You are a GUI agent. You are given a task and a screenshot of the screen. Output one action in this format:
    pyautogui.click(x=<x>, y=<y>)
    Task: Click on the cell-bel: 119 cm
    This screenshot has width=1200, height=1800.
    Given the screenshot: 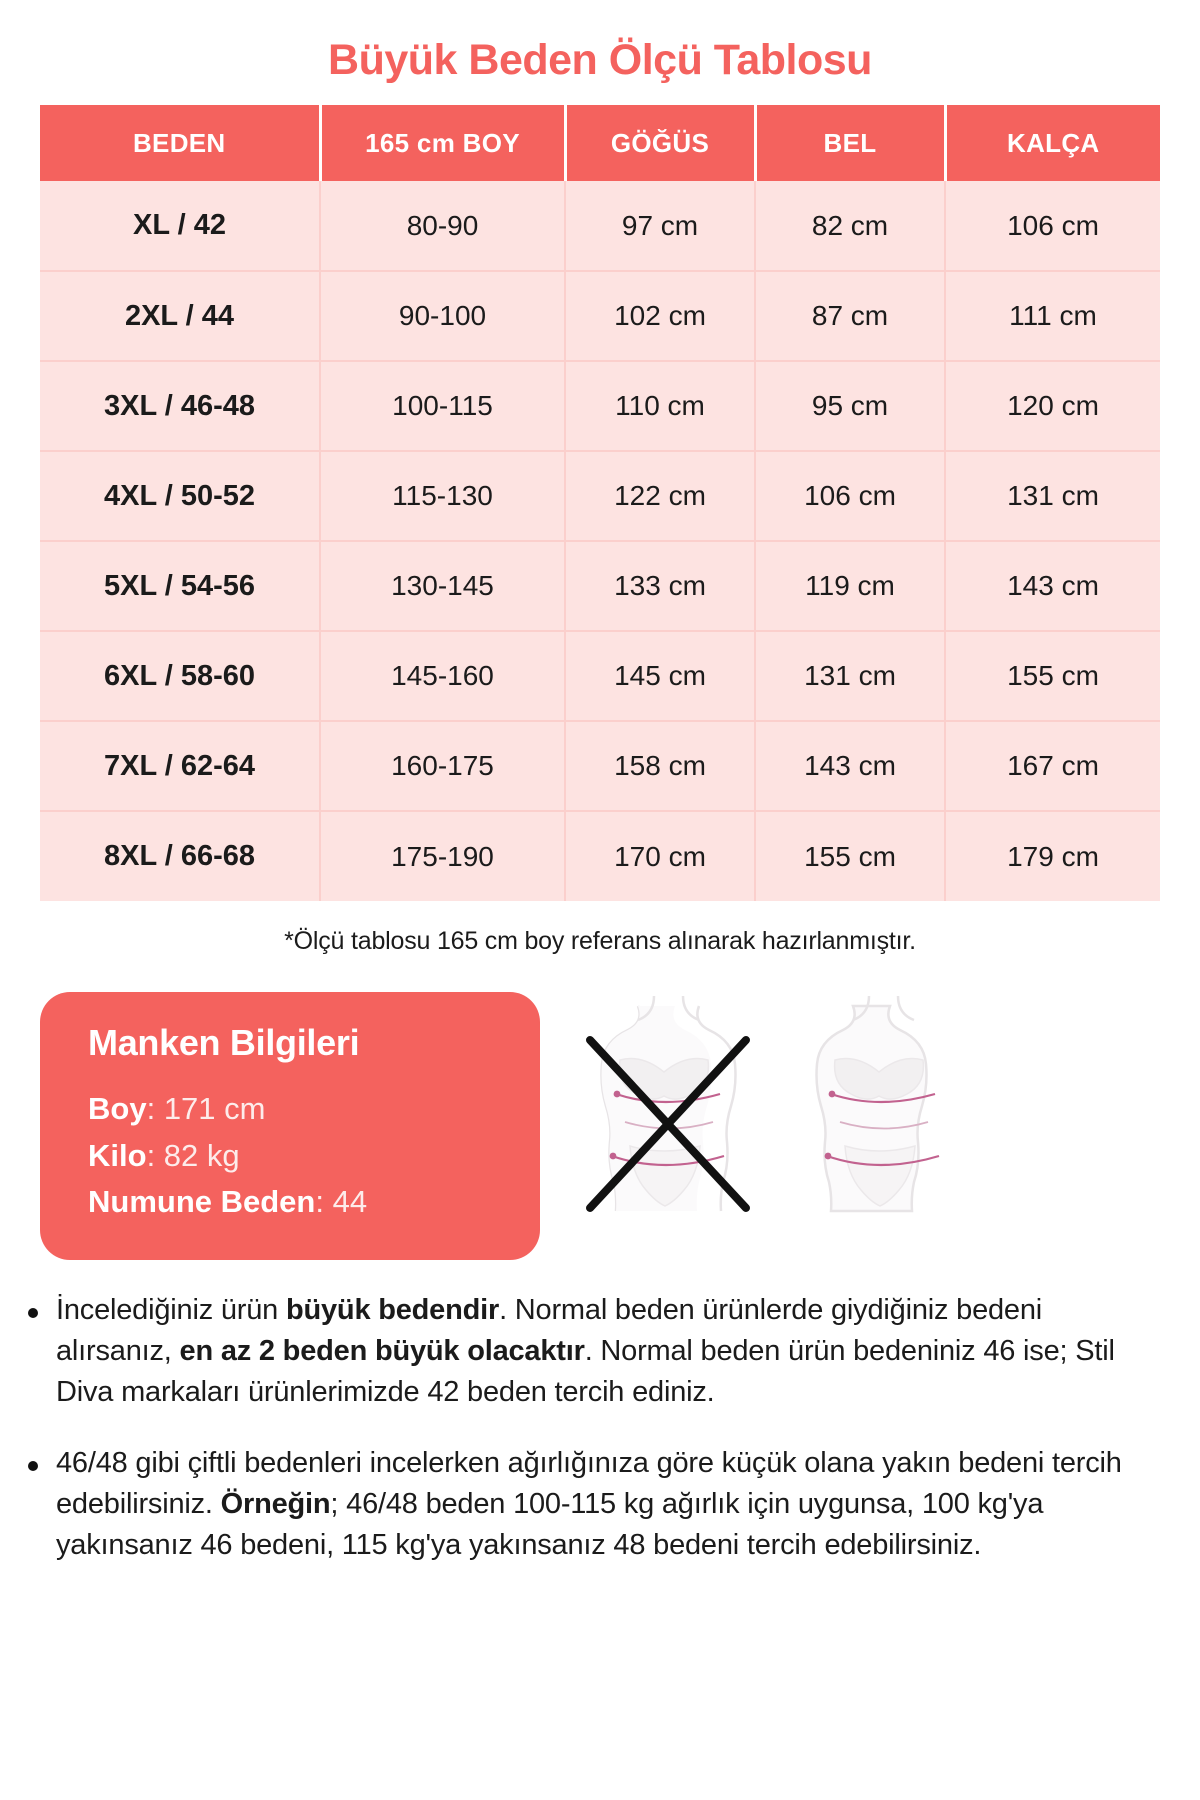 What is the action you would take?
    pyautogui.click(x=850, y=586)
    